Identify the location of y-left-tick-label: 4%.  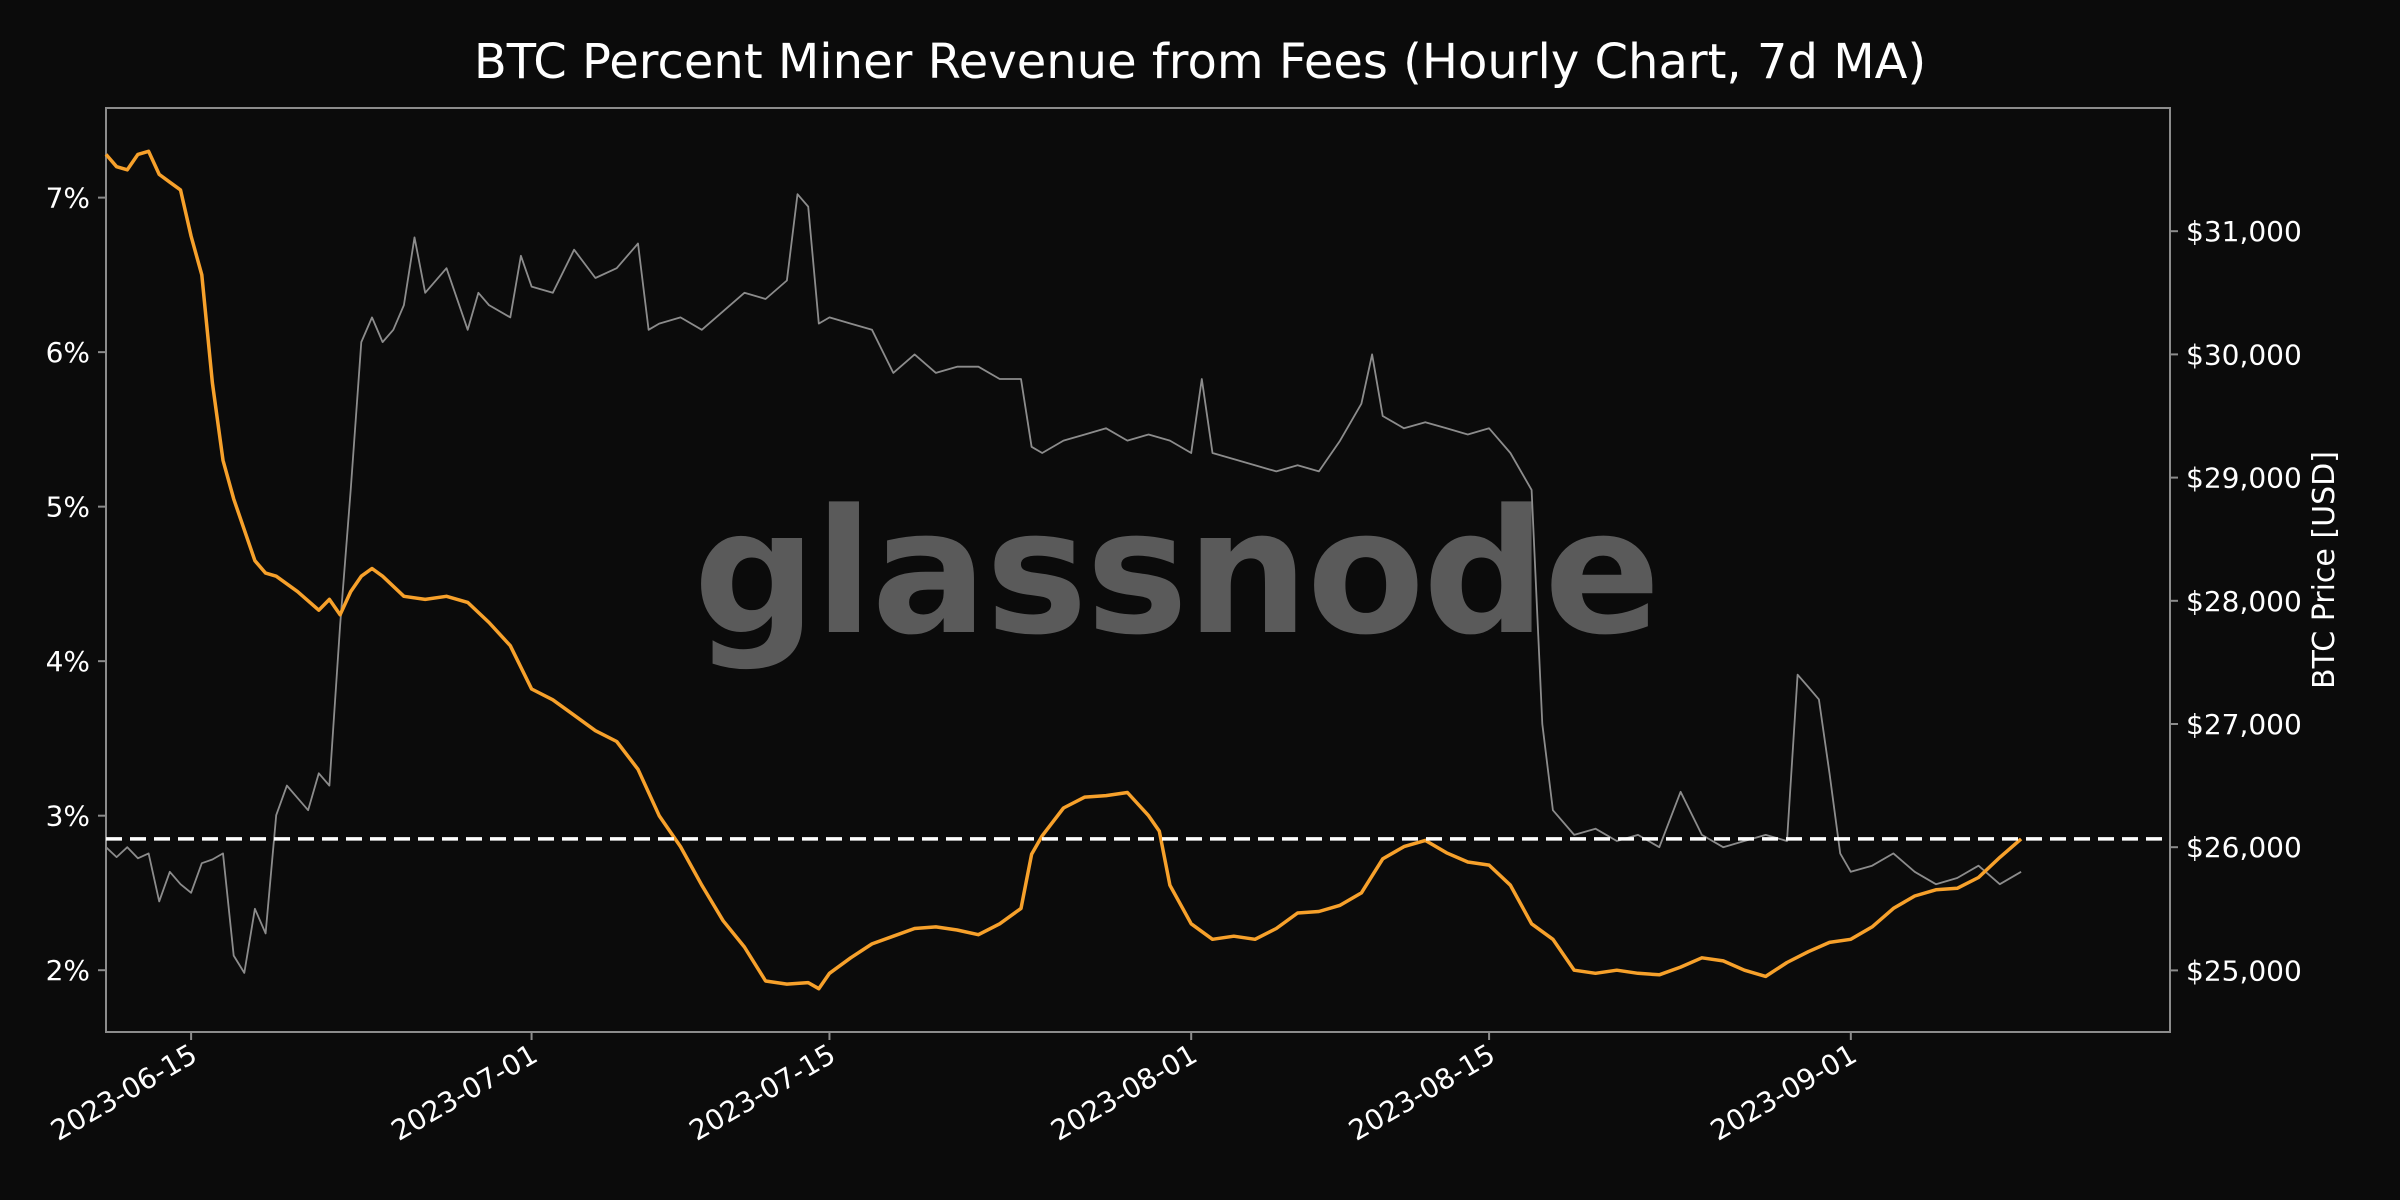
(68, 661).